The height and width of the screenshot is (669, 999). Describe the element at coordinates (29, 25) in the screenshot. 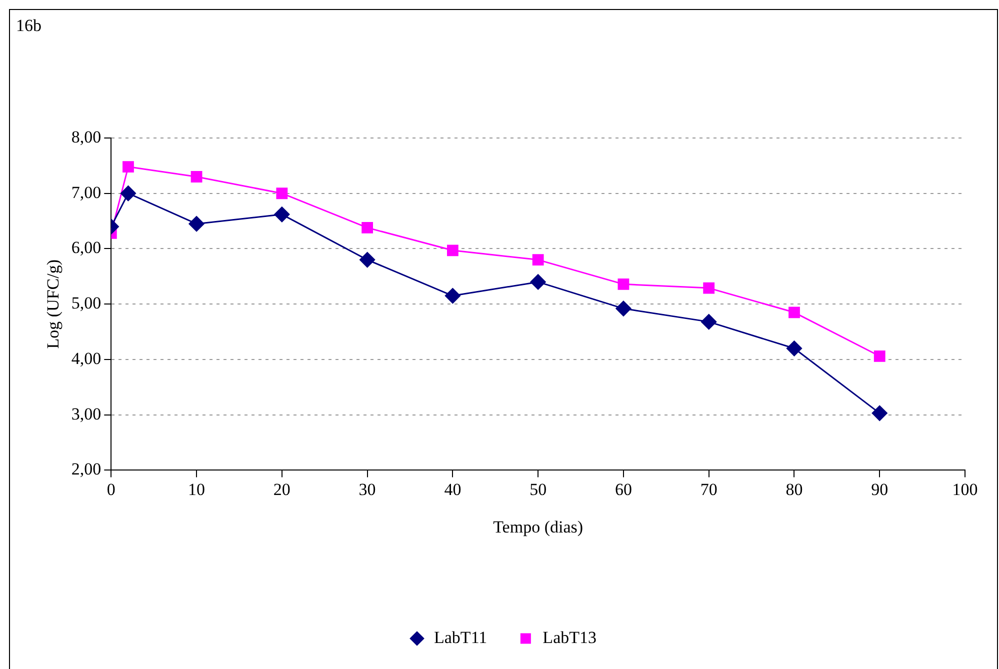

I see `text: 16b` at that location.